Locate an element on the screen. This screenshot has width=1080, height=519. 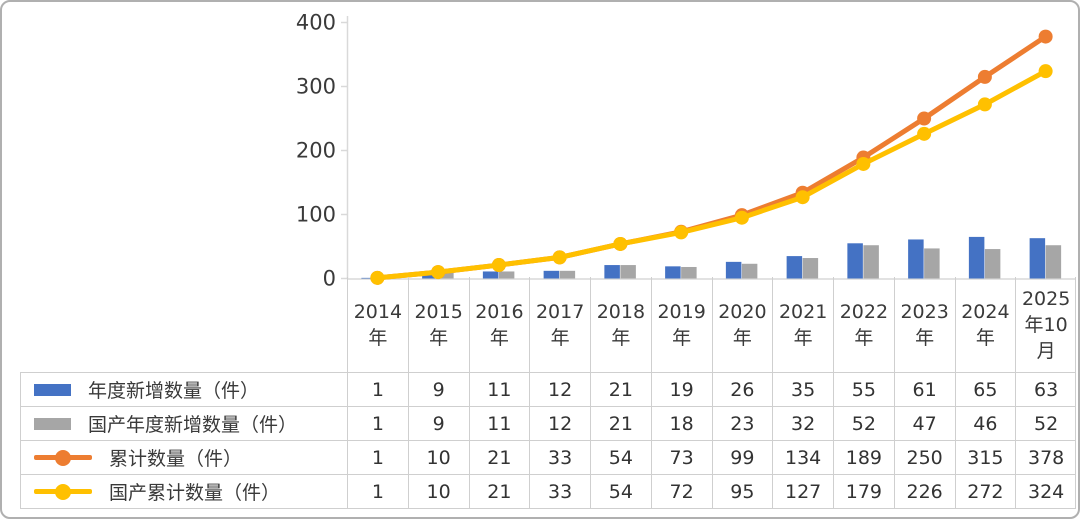
table-cell: 179 is located at coordinates (863, 491).